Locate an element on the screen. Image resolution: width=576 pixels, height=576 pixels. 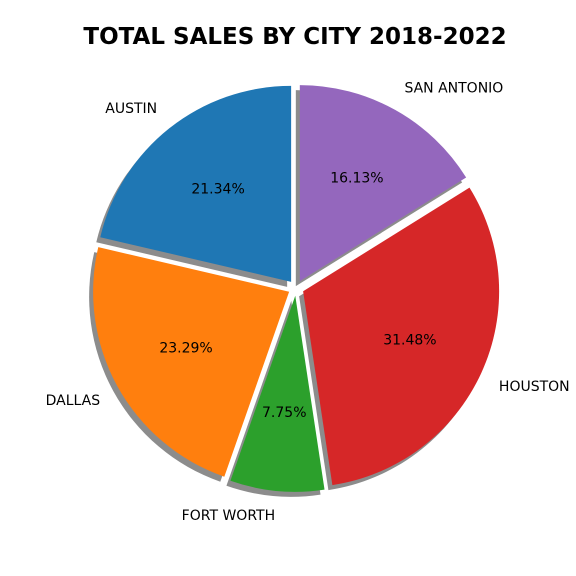
slice-label-dallas: DALLAS is located at coordinates (73, 401).